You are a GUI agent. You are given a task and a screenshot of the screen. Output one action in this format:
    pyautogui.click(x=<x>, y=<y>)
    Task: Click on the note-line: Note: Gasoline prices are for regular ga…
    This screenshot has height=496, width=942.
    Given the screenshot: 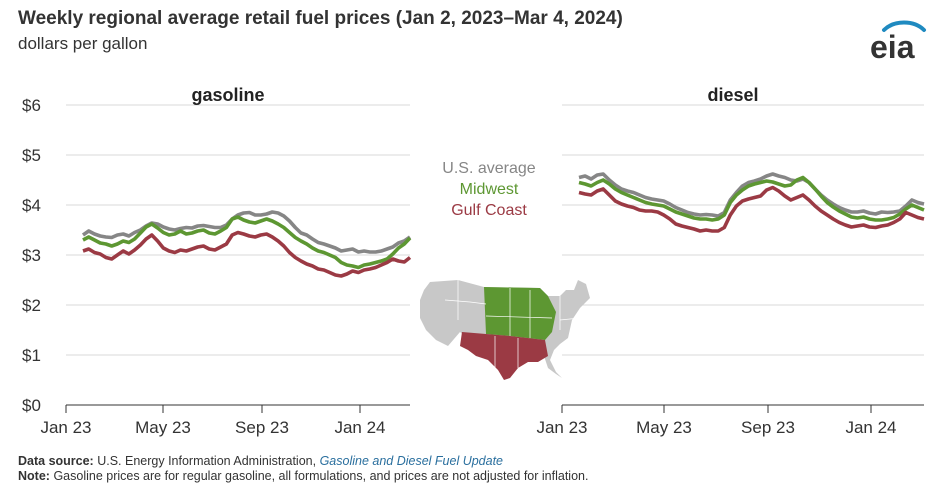 What is the action you would take?
    pyautogui.click(x=303, y=476)
    